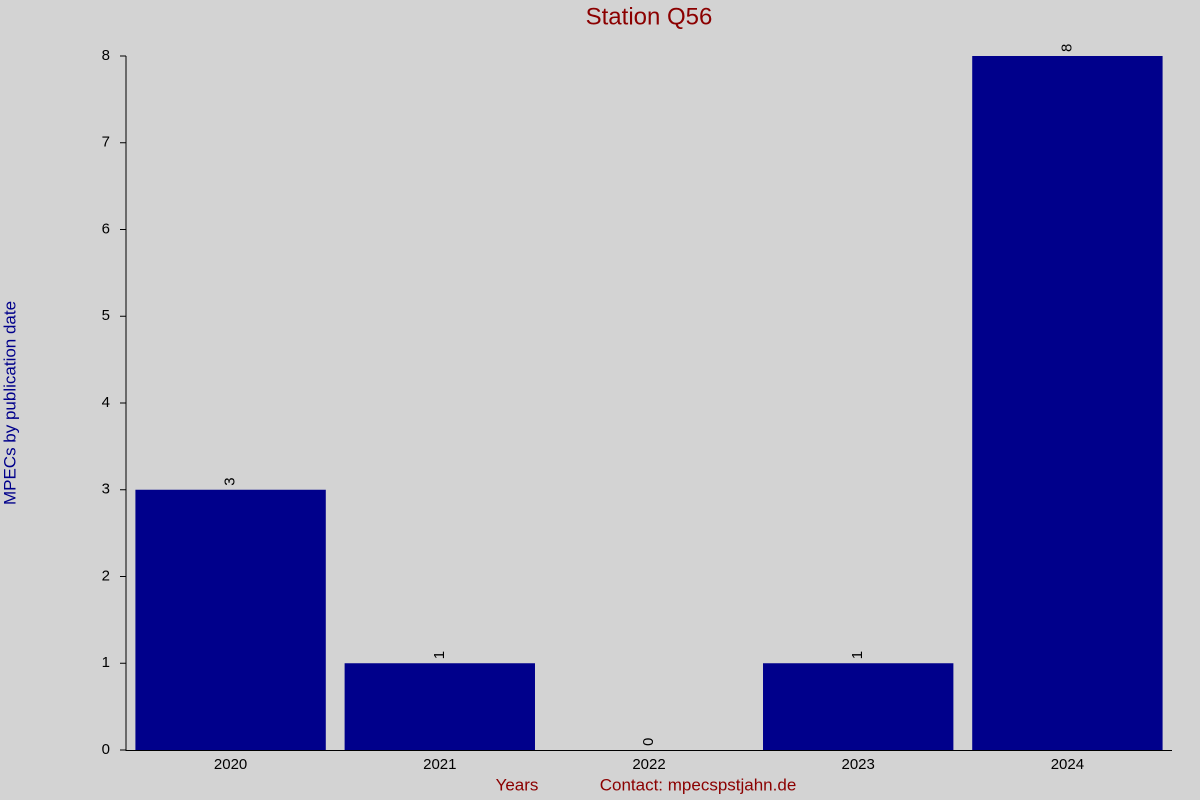 This screenshot has width=1200, height=800. I want to click on x-tick-label: 2021, so click(439, 764).